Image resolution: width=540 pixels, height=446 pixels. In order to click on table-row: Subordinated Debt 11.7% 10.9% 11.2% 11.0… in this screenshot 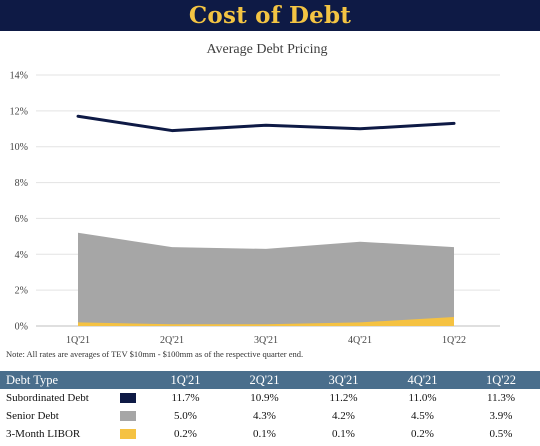, I will do `click(270, 398)`.